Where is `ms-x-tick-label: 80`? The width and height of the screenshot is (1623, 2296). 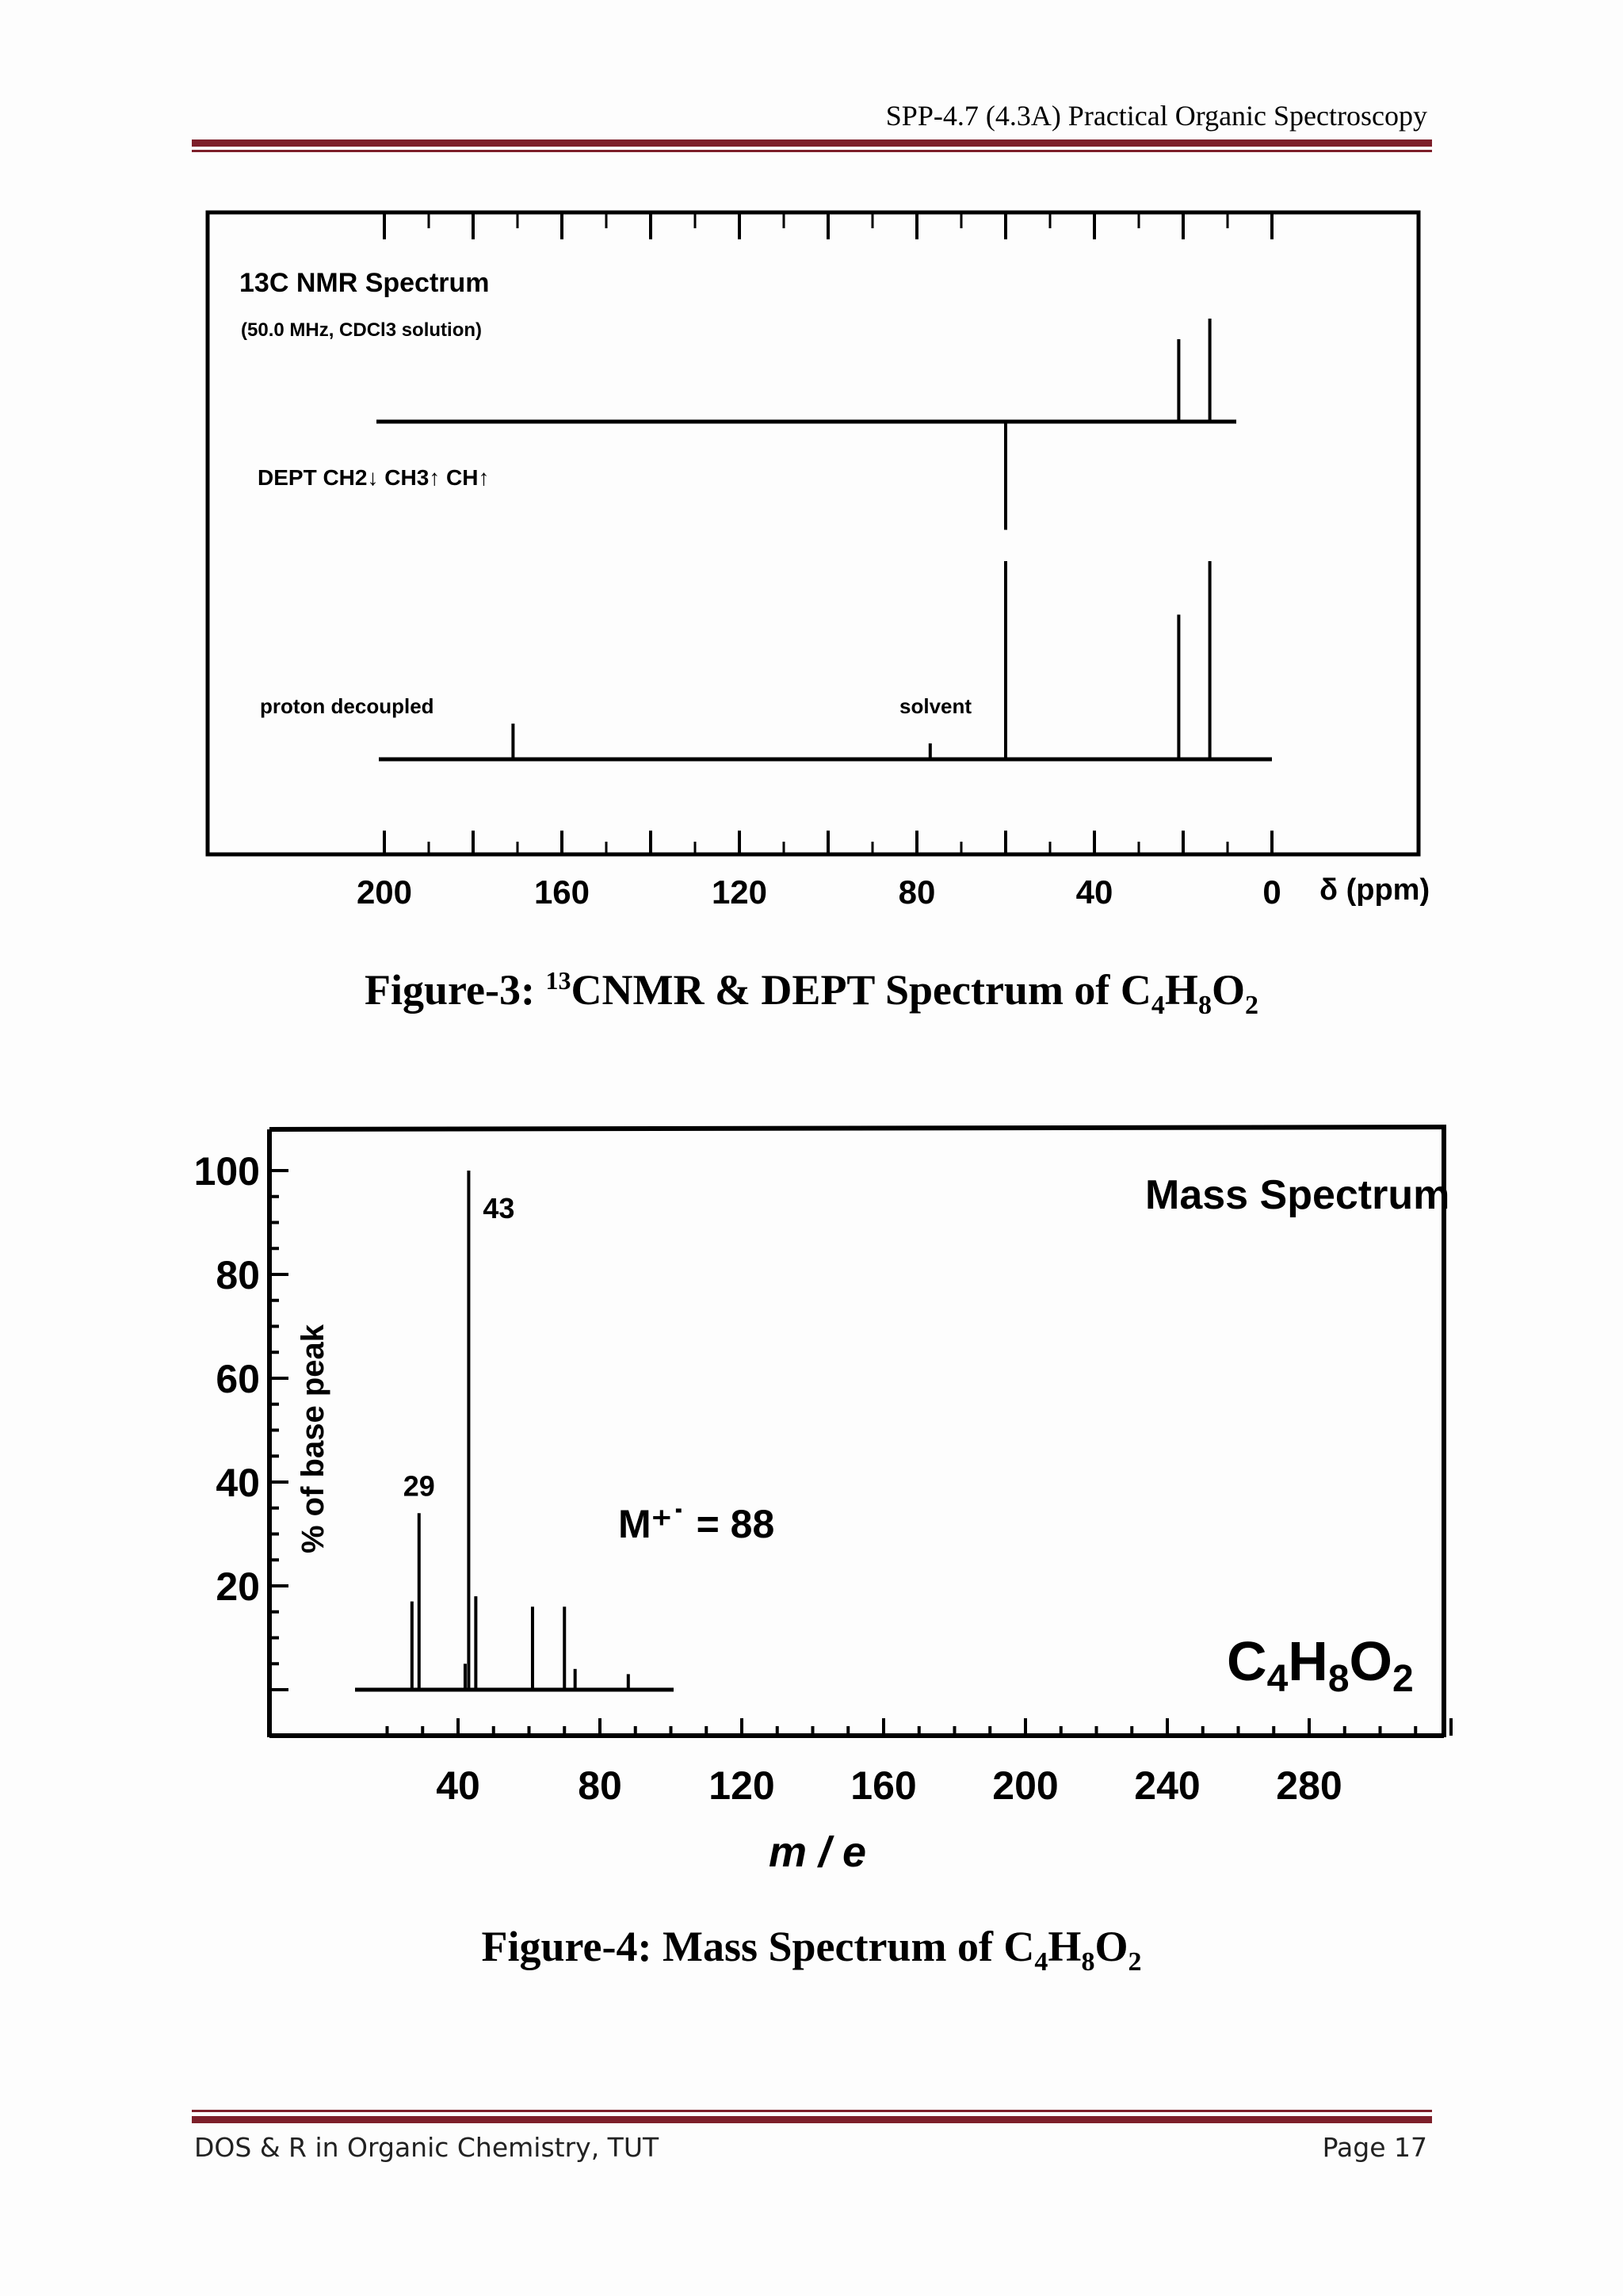
ms-x-tick-label: 80 is located at coordinates (600, 1785).